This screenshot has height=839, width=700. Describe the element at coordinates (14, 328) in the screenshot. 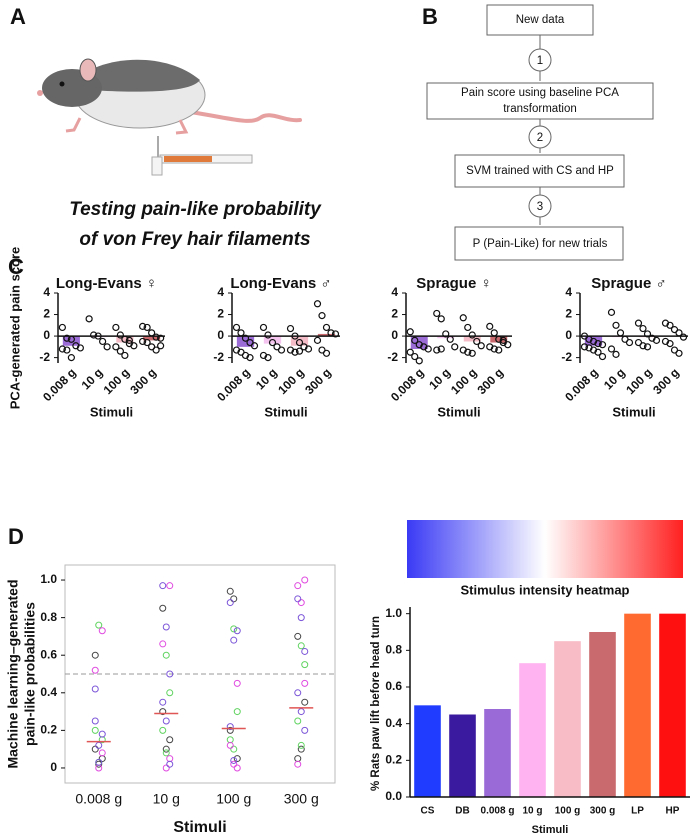

I see `y-axis-label: PCA-generated pain score` at that location.